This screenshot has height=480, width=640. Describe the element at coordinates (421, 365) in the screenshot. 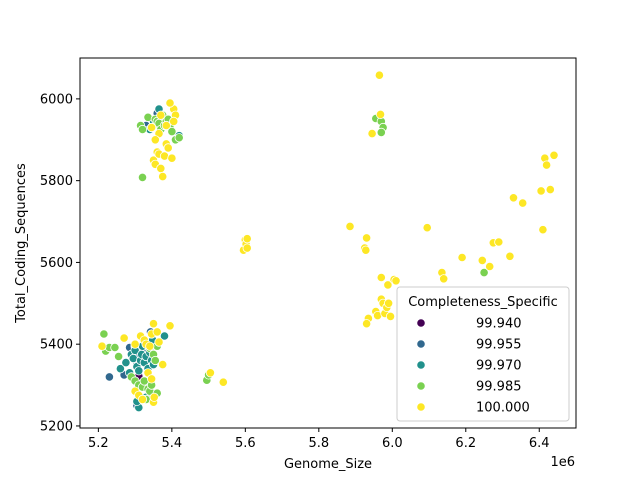

I see `legend-marker-99.970` at that location.